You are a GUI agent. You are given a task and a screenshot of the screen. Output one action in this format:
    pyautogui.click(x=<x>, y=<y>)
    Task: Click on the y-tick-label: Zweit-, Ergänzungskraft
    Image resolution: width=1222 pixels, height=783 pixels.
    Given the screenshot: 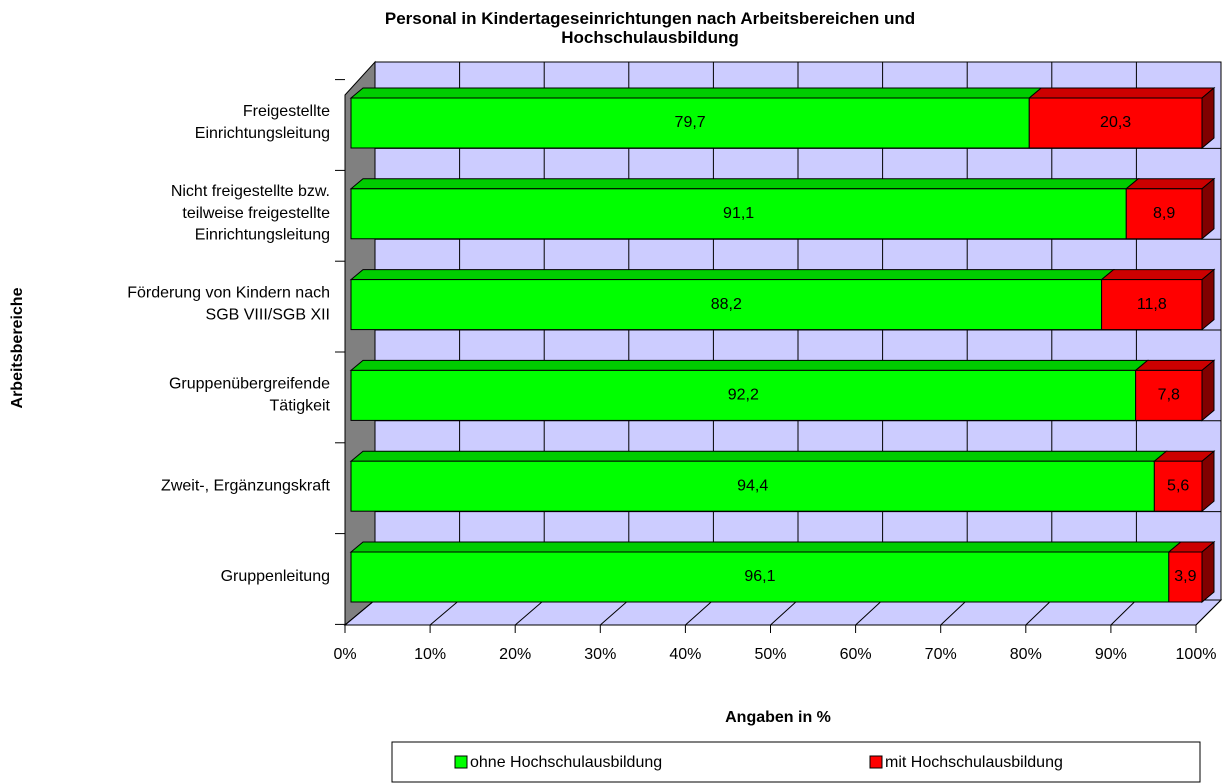 What is the action you would take?
    pyautogui.click(x=246, y=485)
    